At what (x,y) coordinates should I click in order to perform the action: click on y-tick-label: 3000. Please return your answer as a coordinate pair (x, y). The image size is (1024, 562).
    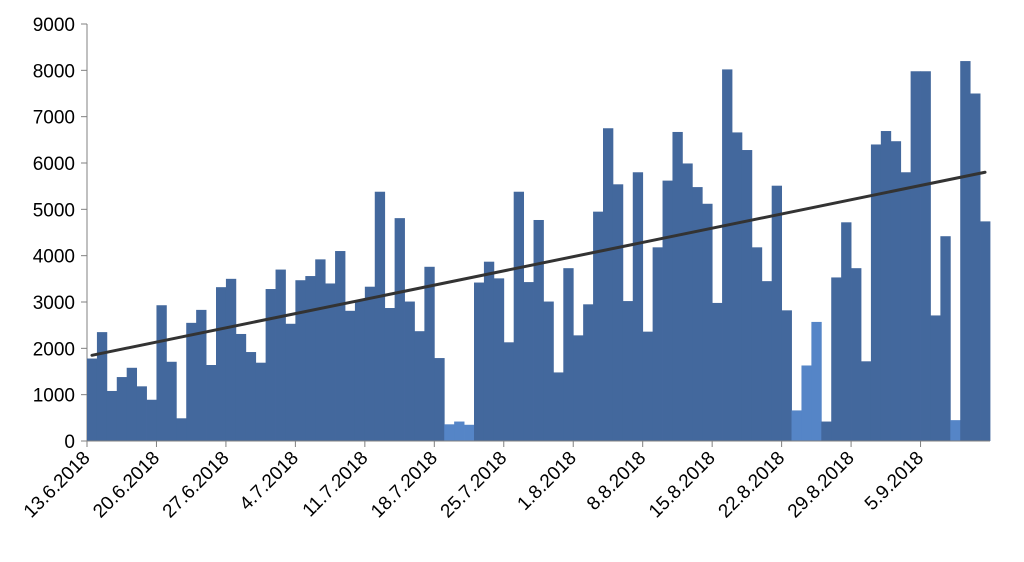
    Looking at the image, I should click on (54, 303).